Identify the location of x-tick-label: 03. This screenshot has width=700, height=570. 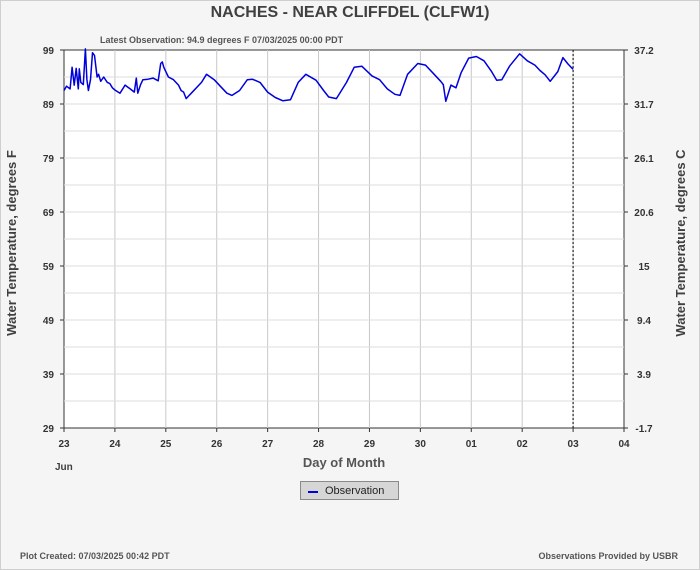
(574, 444).